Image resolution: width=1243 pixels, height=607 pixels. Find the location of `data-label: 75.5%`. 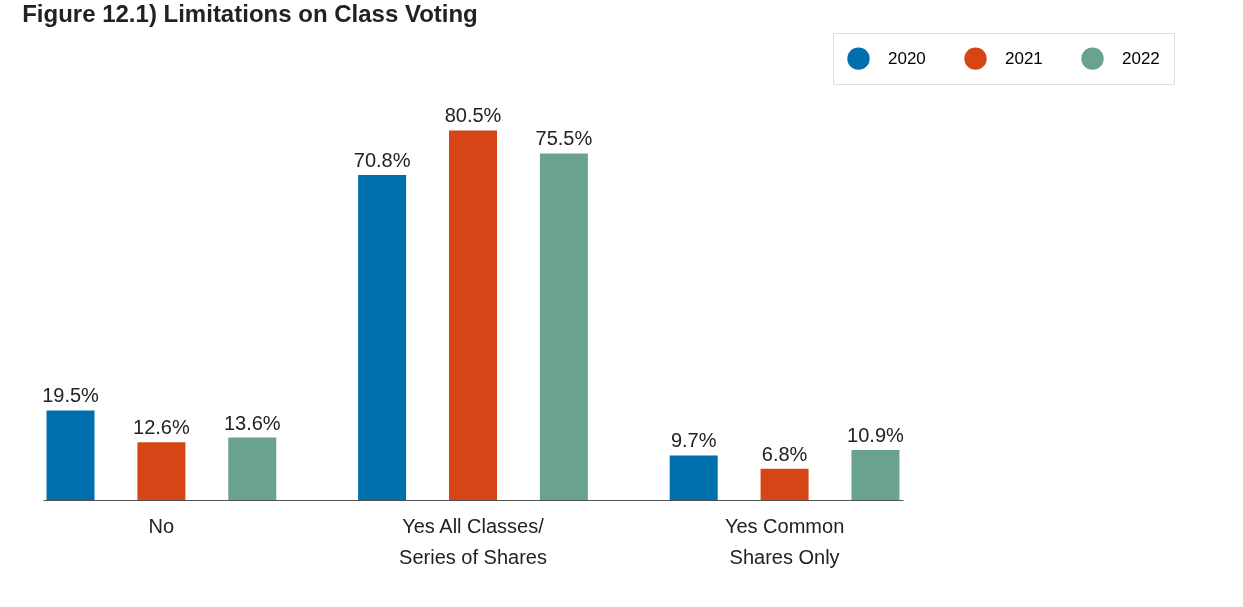

data-label: 75.5% is located at coordinates (564, 138).